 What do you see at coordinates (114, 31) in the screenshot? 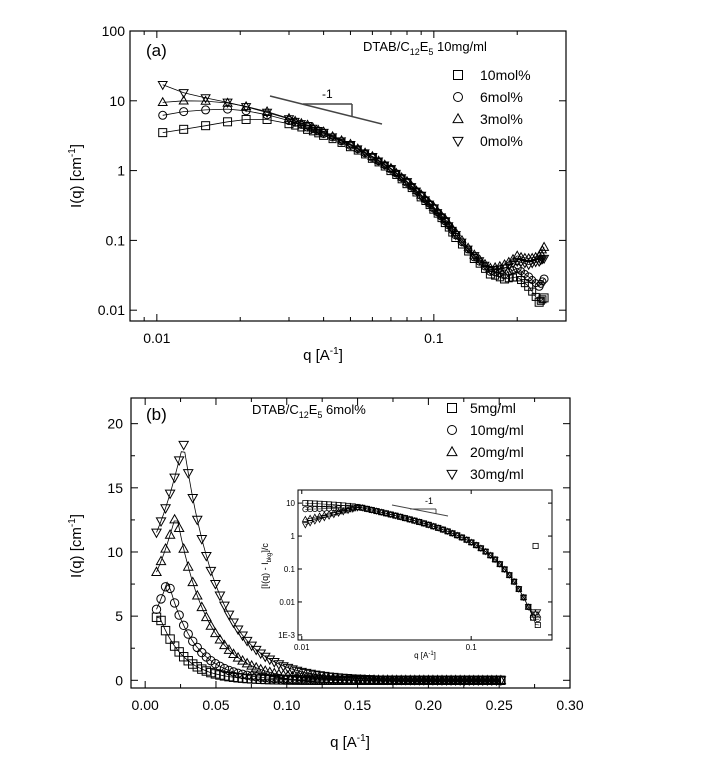
I see `y-tick-label: 100` at bounding box center [114, 31].